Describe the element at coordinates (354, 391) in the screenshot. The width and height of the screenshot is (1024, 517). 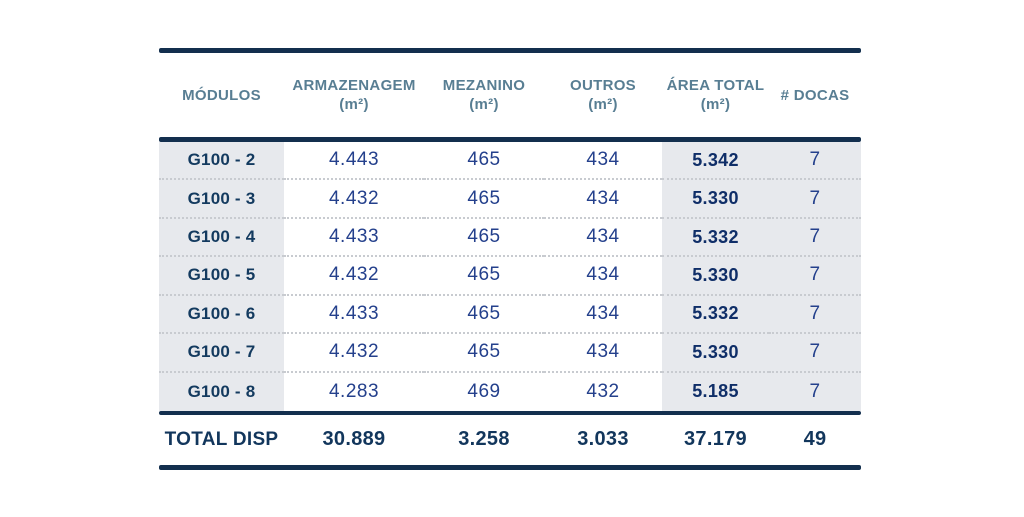
I see `cell-armazenagem: 4.283` at that location.